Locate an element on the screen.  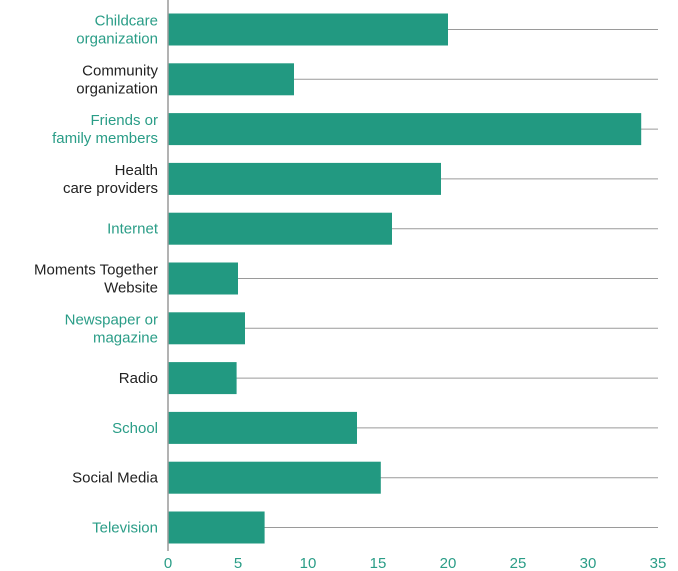
category-label: magazine is located at coordinates (125, 337).